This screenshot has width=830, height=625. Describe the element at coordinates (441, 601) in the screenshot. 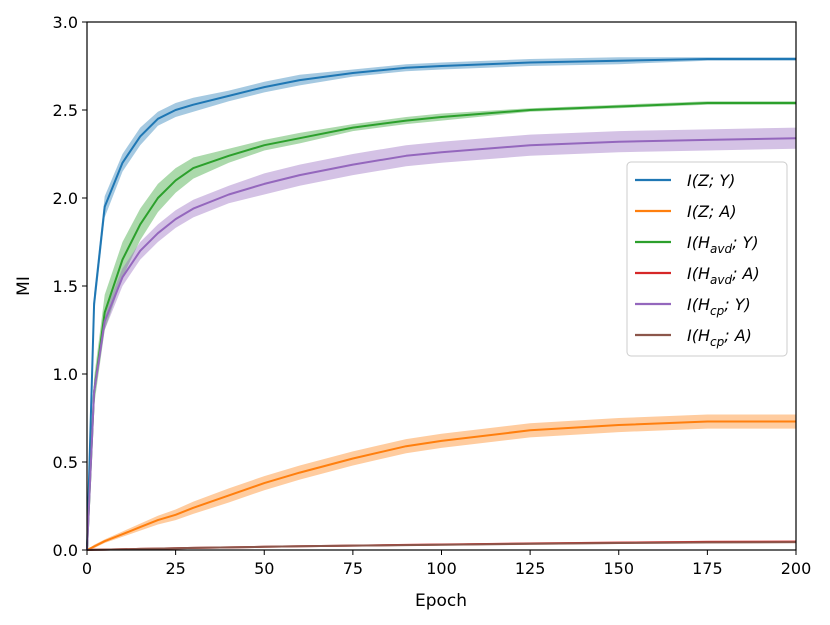

I see `x-axis-label: Epoch` at that location.